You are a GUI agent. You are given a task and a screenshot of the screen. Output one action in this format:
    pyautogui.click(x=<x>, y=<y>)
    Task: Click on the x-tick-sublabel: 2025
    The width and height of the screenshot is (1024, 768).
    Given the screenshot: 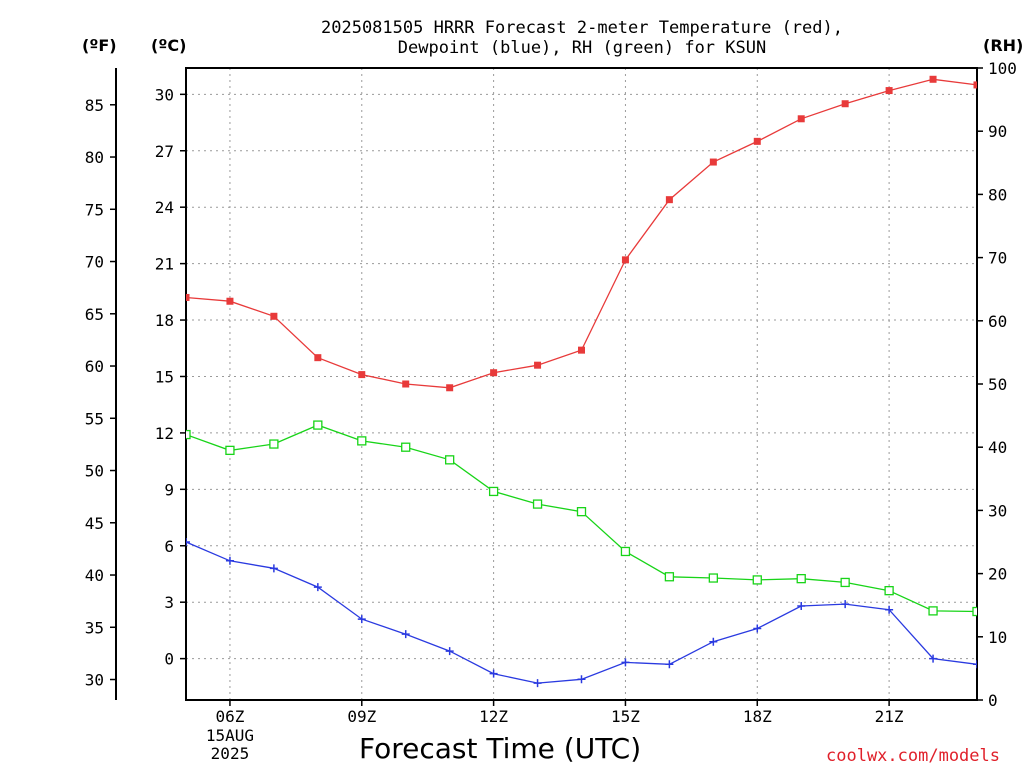 What is the action you would take?
    pyautogui.click(x=230, y=753)
    